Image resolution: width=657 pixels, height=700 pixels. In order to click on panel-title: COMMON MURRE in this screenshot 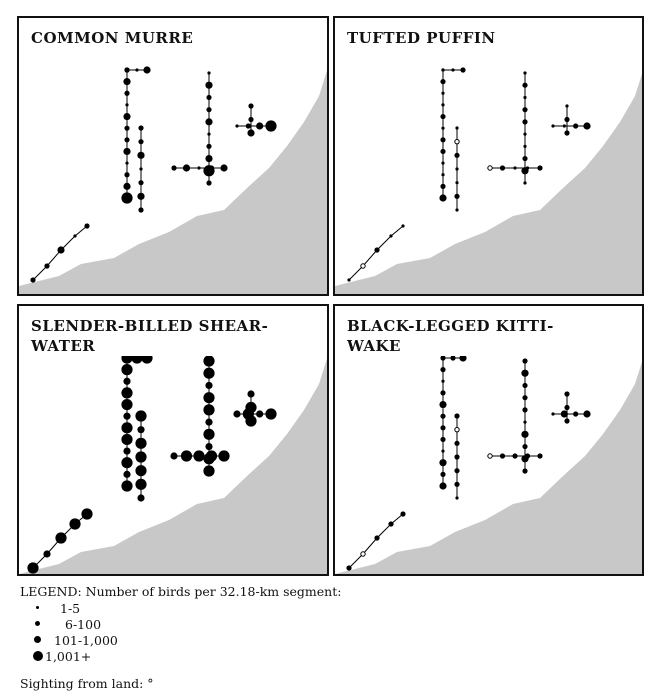, I will do `click(112, 38)`.